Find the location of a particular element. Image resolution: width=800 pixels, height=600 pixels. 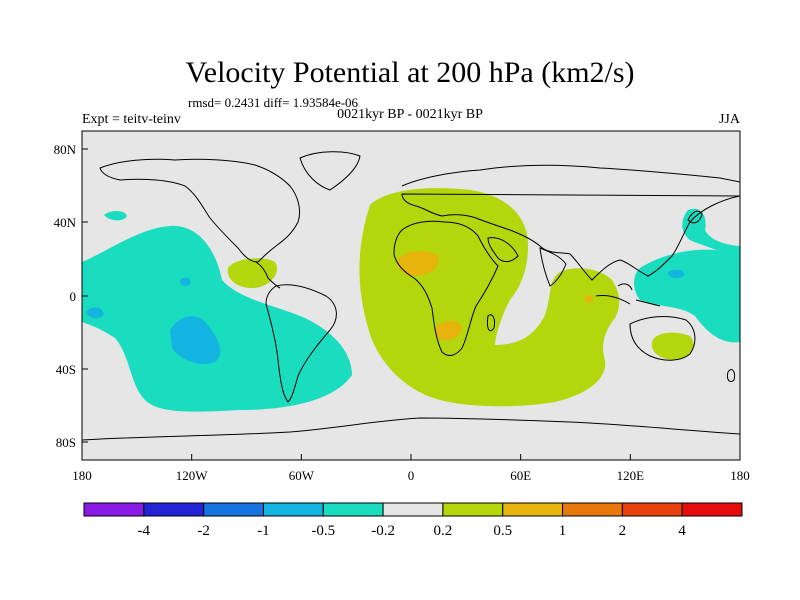

y-tick-label: 40N is located at coordinates (65, 222).